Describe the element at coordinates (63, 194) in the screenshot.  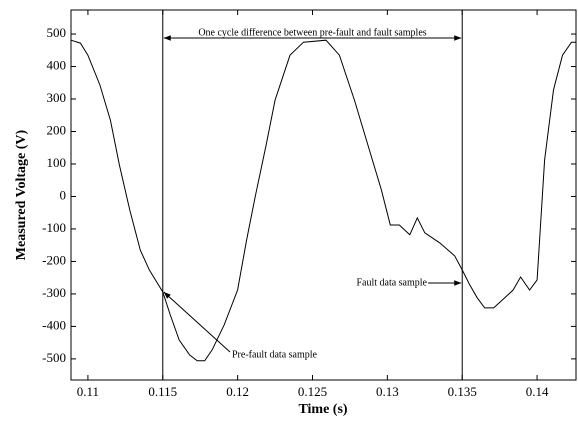
I see `y-tick-label: 0` at that location.